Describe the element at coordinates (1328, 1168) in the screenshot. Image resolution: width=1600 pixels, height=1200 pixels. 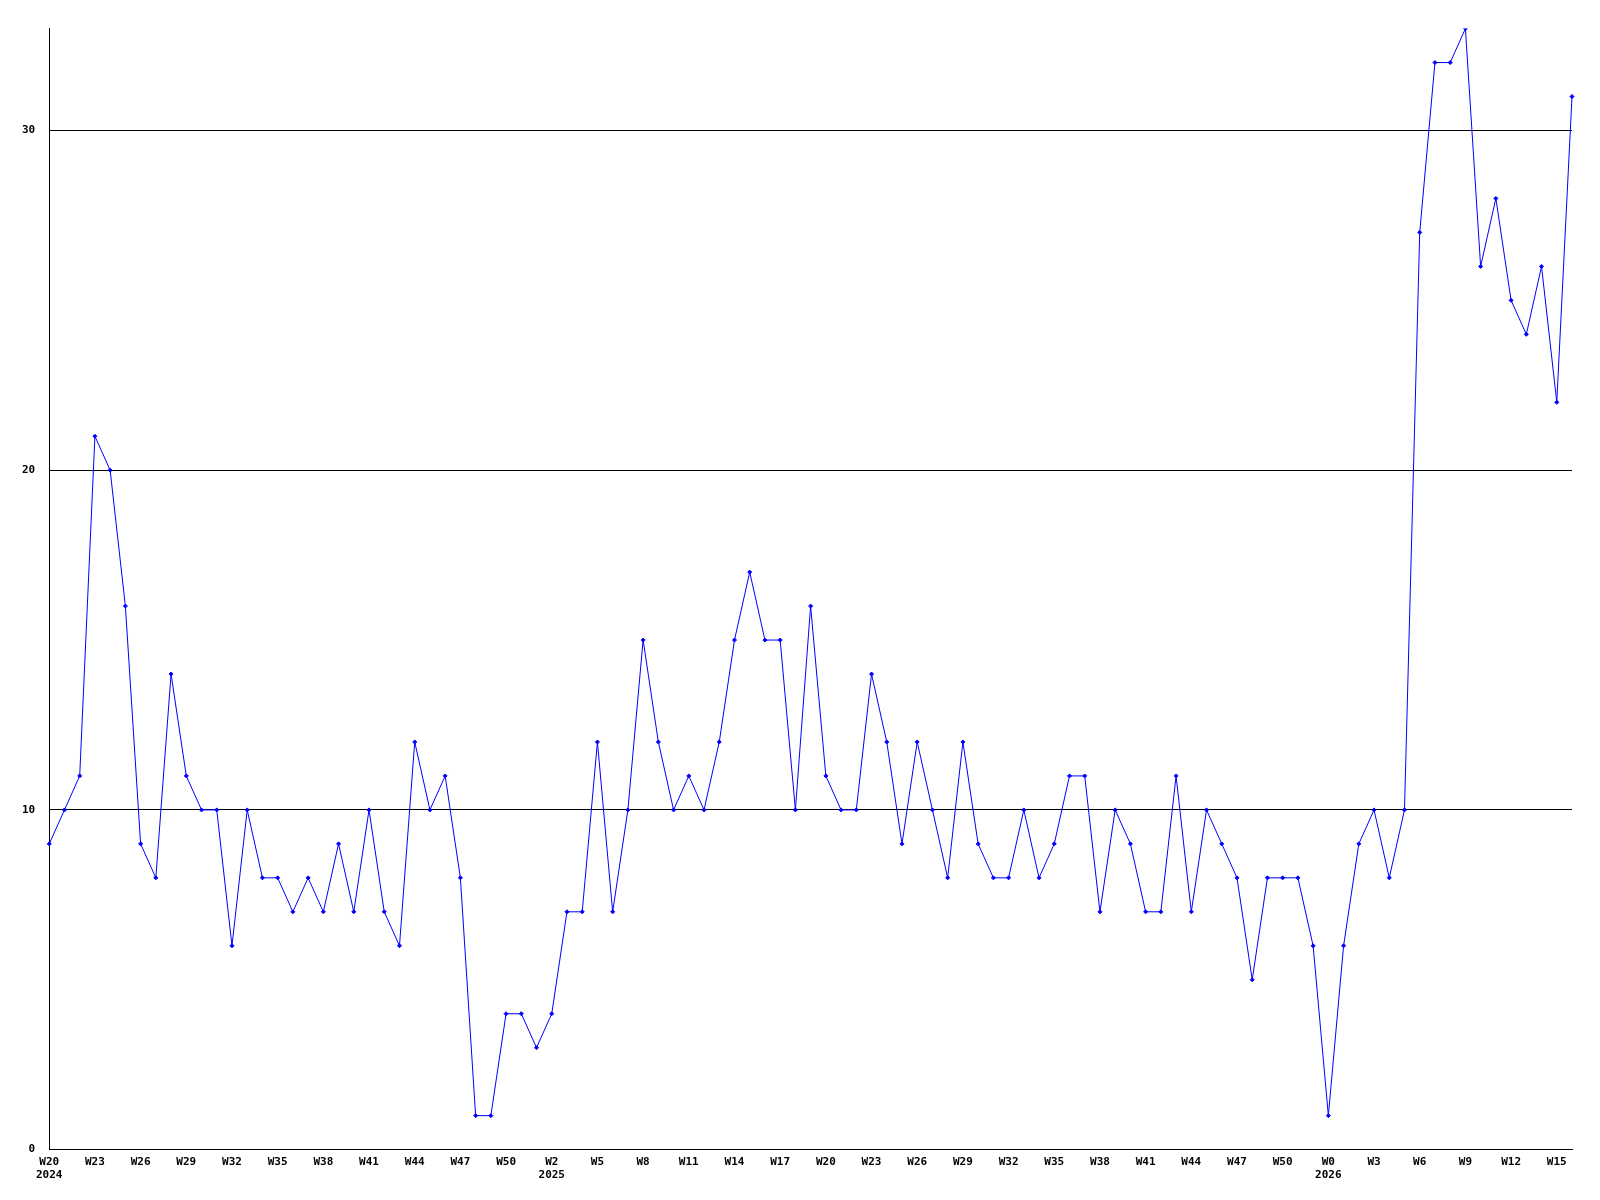
I see `x-tick-label: W0 2026` at that location.